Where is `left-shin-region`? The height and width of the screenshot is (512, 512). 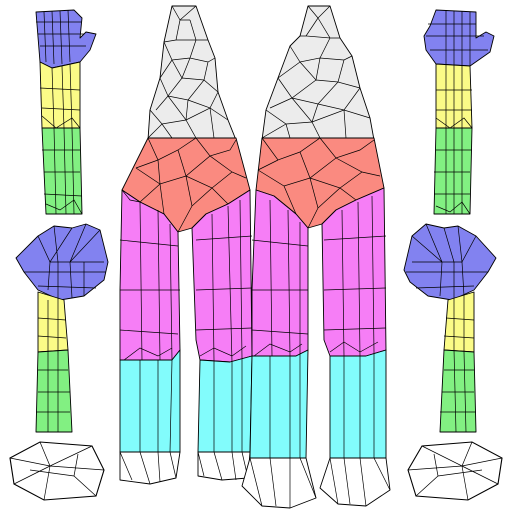
left-shin-region is located at coordinates (150, 401).